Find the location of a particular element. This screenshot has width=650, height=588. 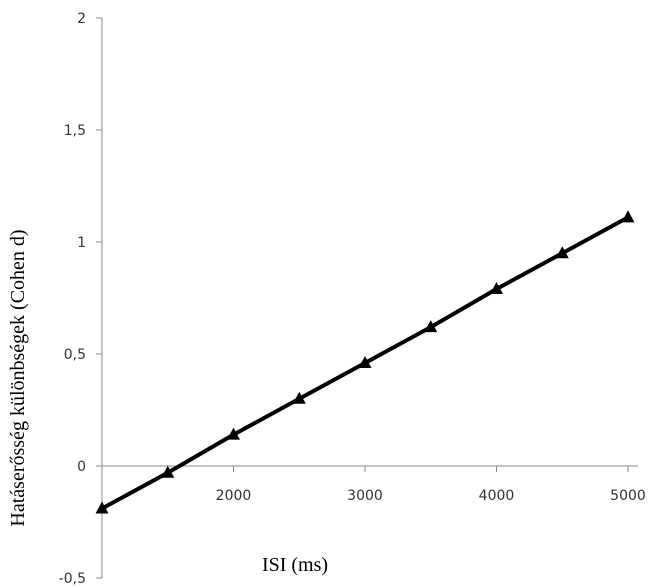

y-tick-label: 1 is located at coordinates (81, 243).